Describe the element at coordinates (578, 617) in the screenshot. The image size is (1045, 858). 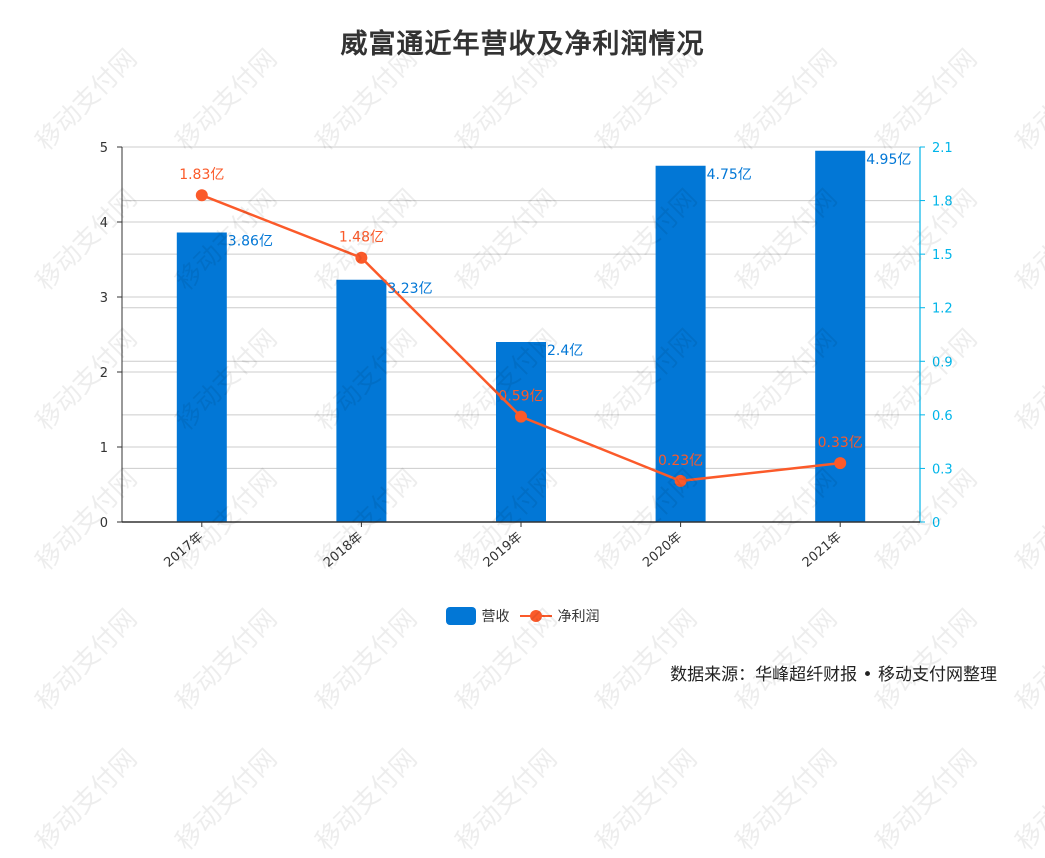
I see `legend-label: 净利润` at that location.